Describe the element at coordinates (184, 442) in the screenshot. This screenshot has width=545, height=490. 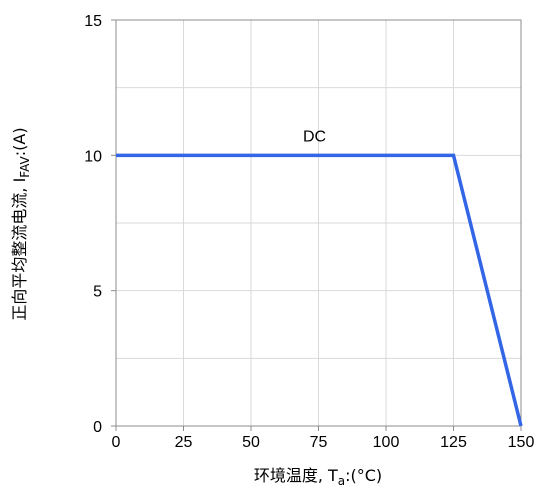
I see `x-tick-label-1: 25` at that location.